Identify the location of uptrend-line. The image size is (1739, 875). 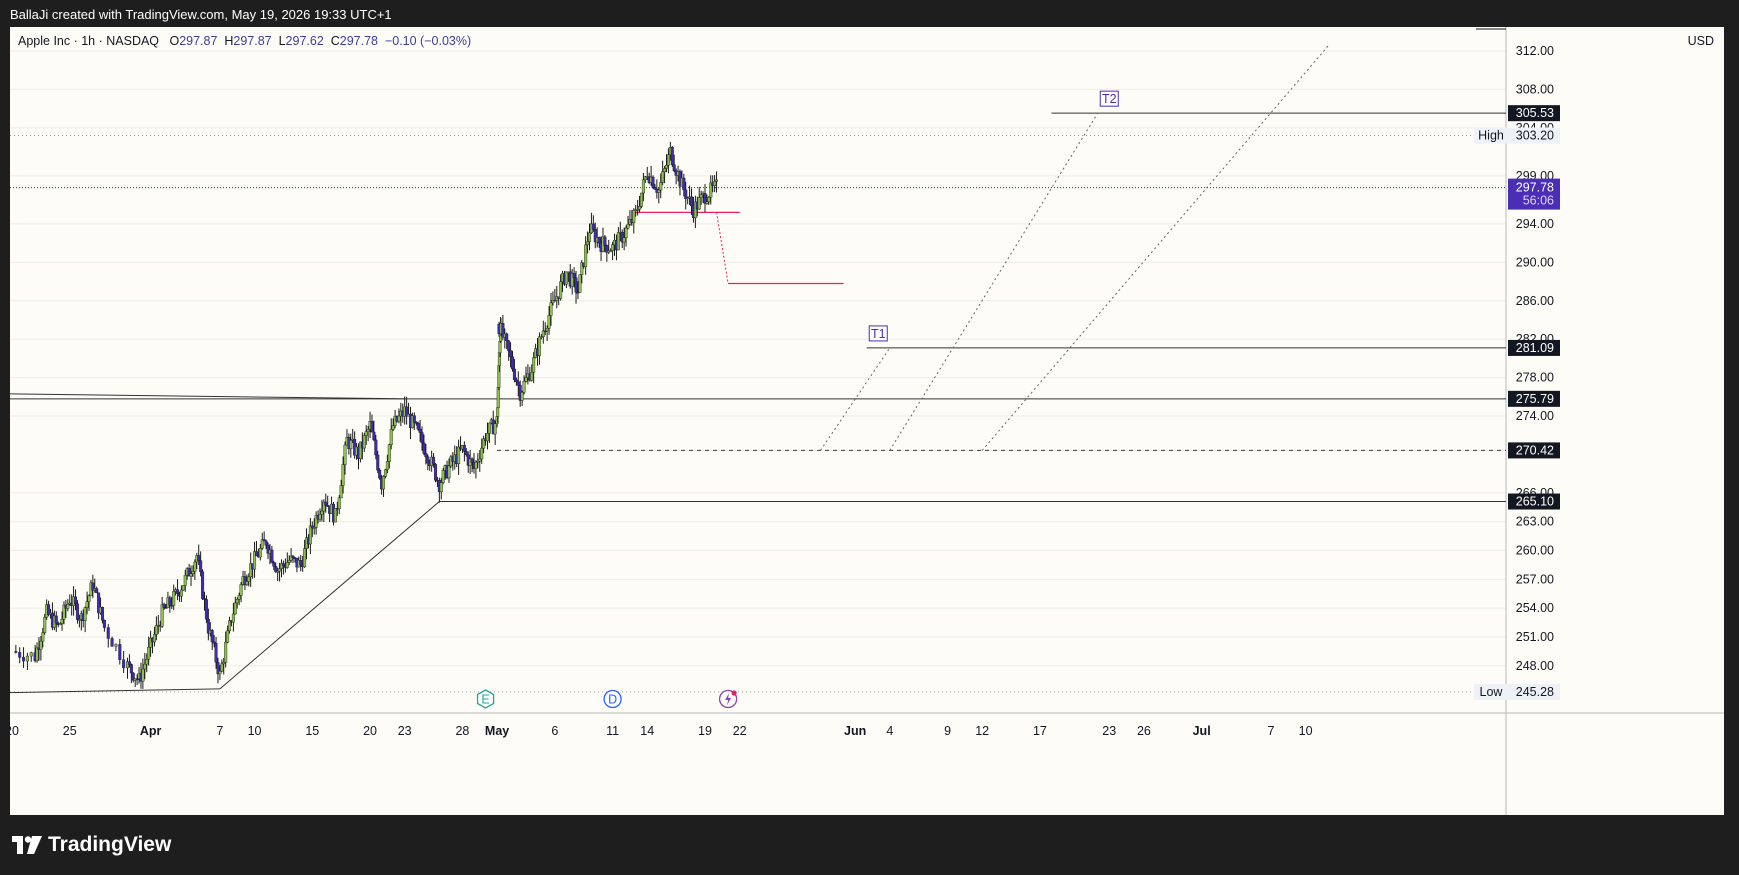
(329, 595).